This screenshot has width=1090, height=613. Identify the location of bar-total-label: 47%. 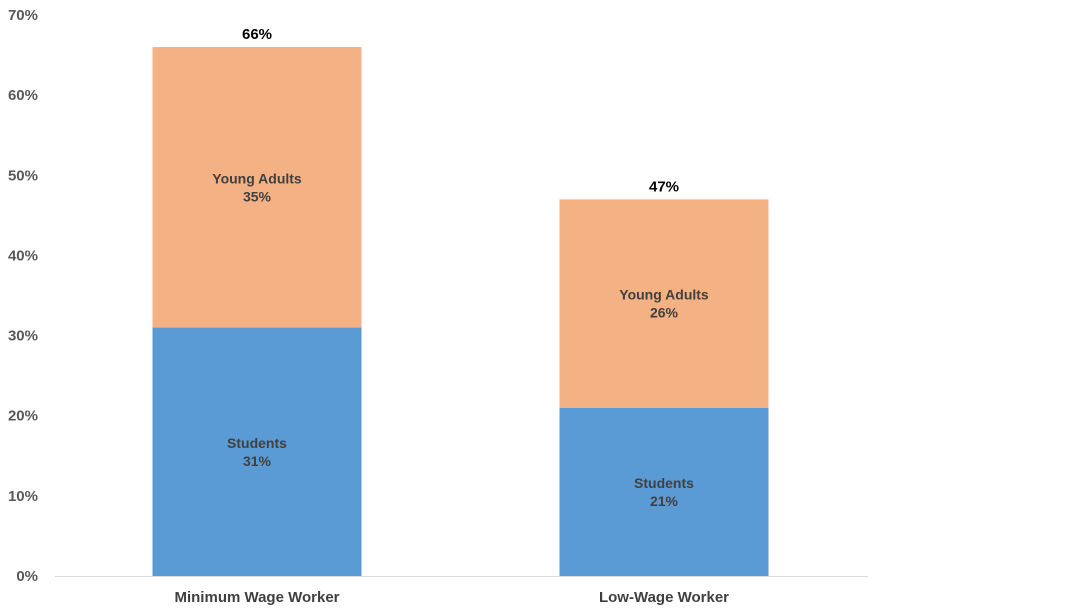
(664, 186).